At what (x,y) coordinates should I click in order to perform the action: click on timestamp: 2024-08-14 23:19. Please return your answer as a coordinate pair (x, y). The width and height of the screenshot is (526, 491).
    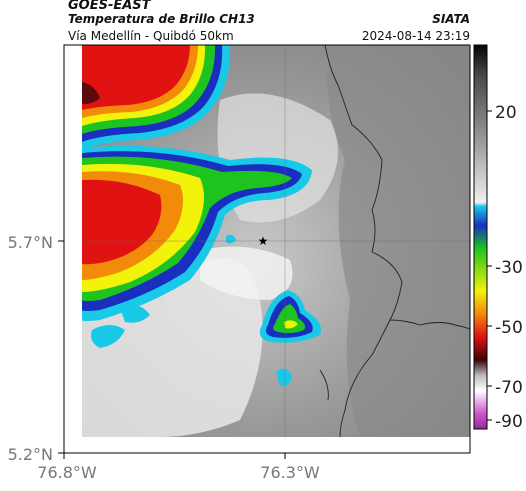
    Looking at the image, I should click on (415, 36).